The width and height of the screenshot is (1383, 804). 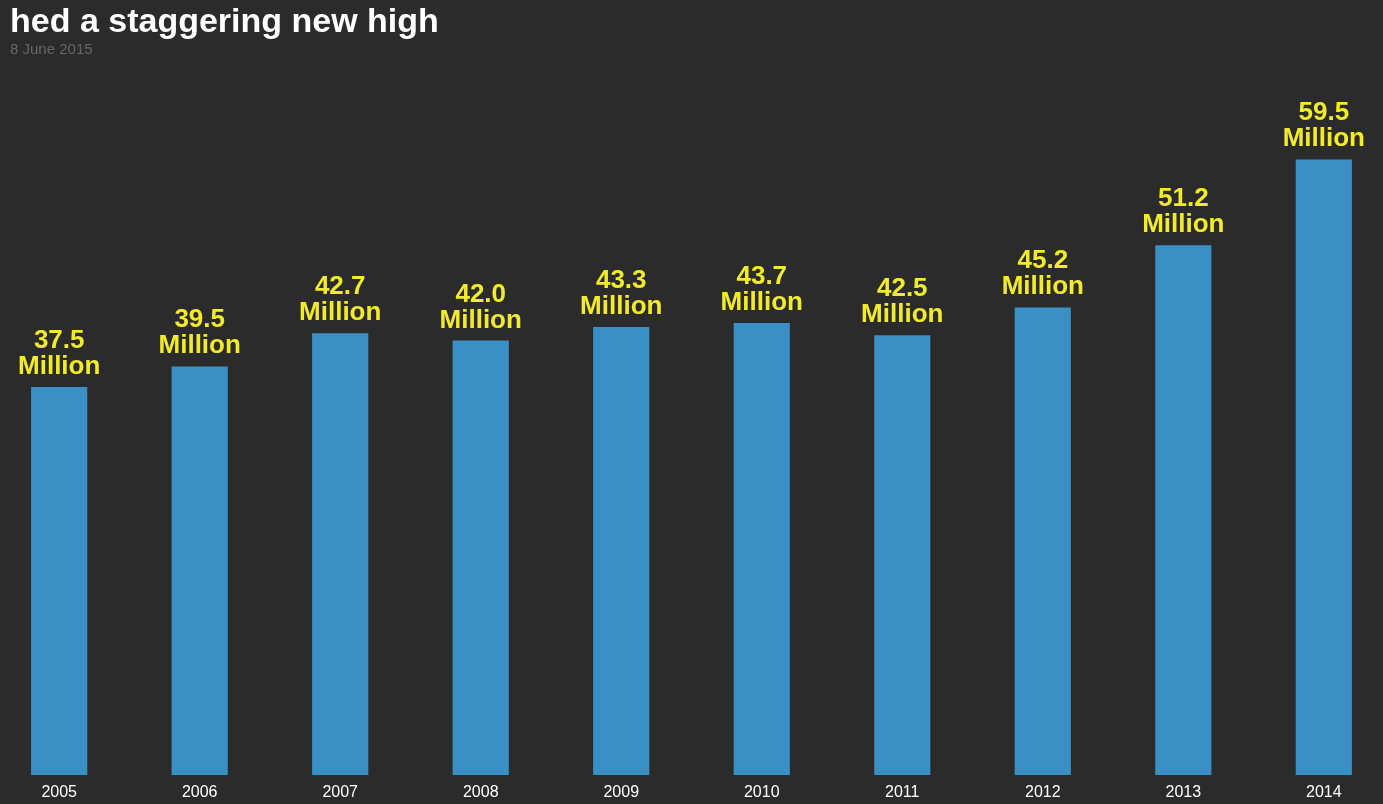 What do you see at coordinates (621, 292) in the screenshot?
I see `data-label: 43.3 Million` at bounding box center [621, 292].